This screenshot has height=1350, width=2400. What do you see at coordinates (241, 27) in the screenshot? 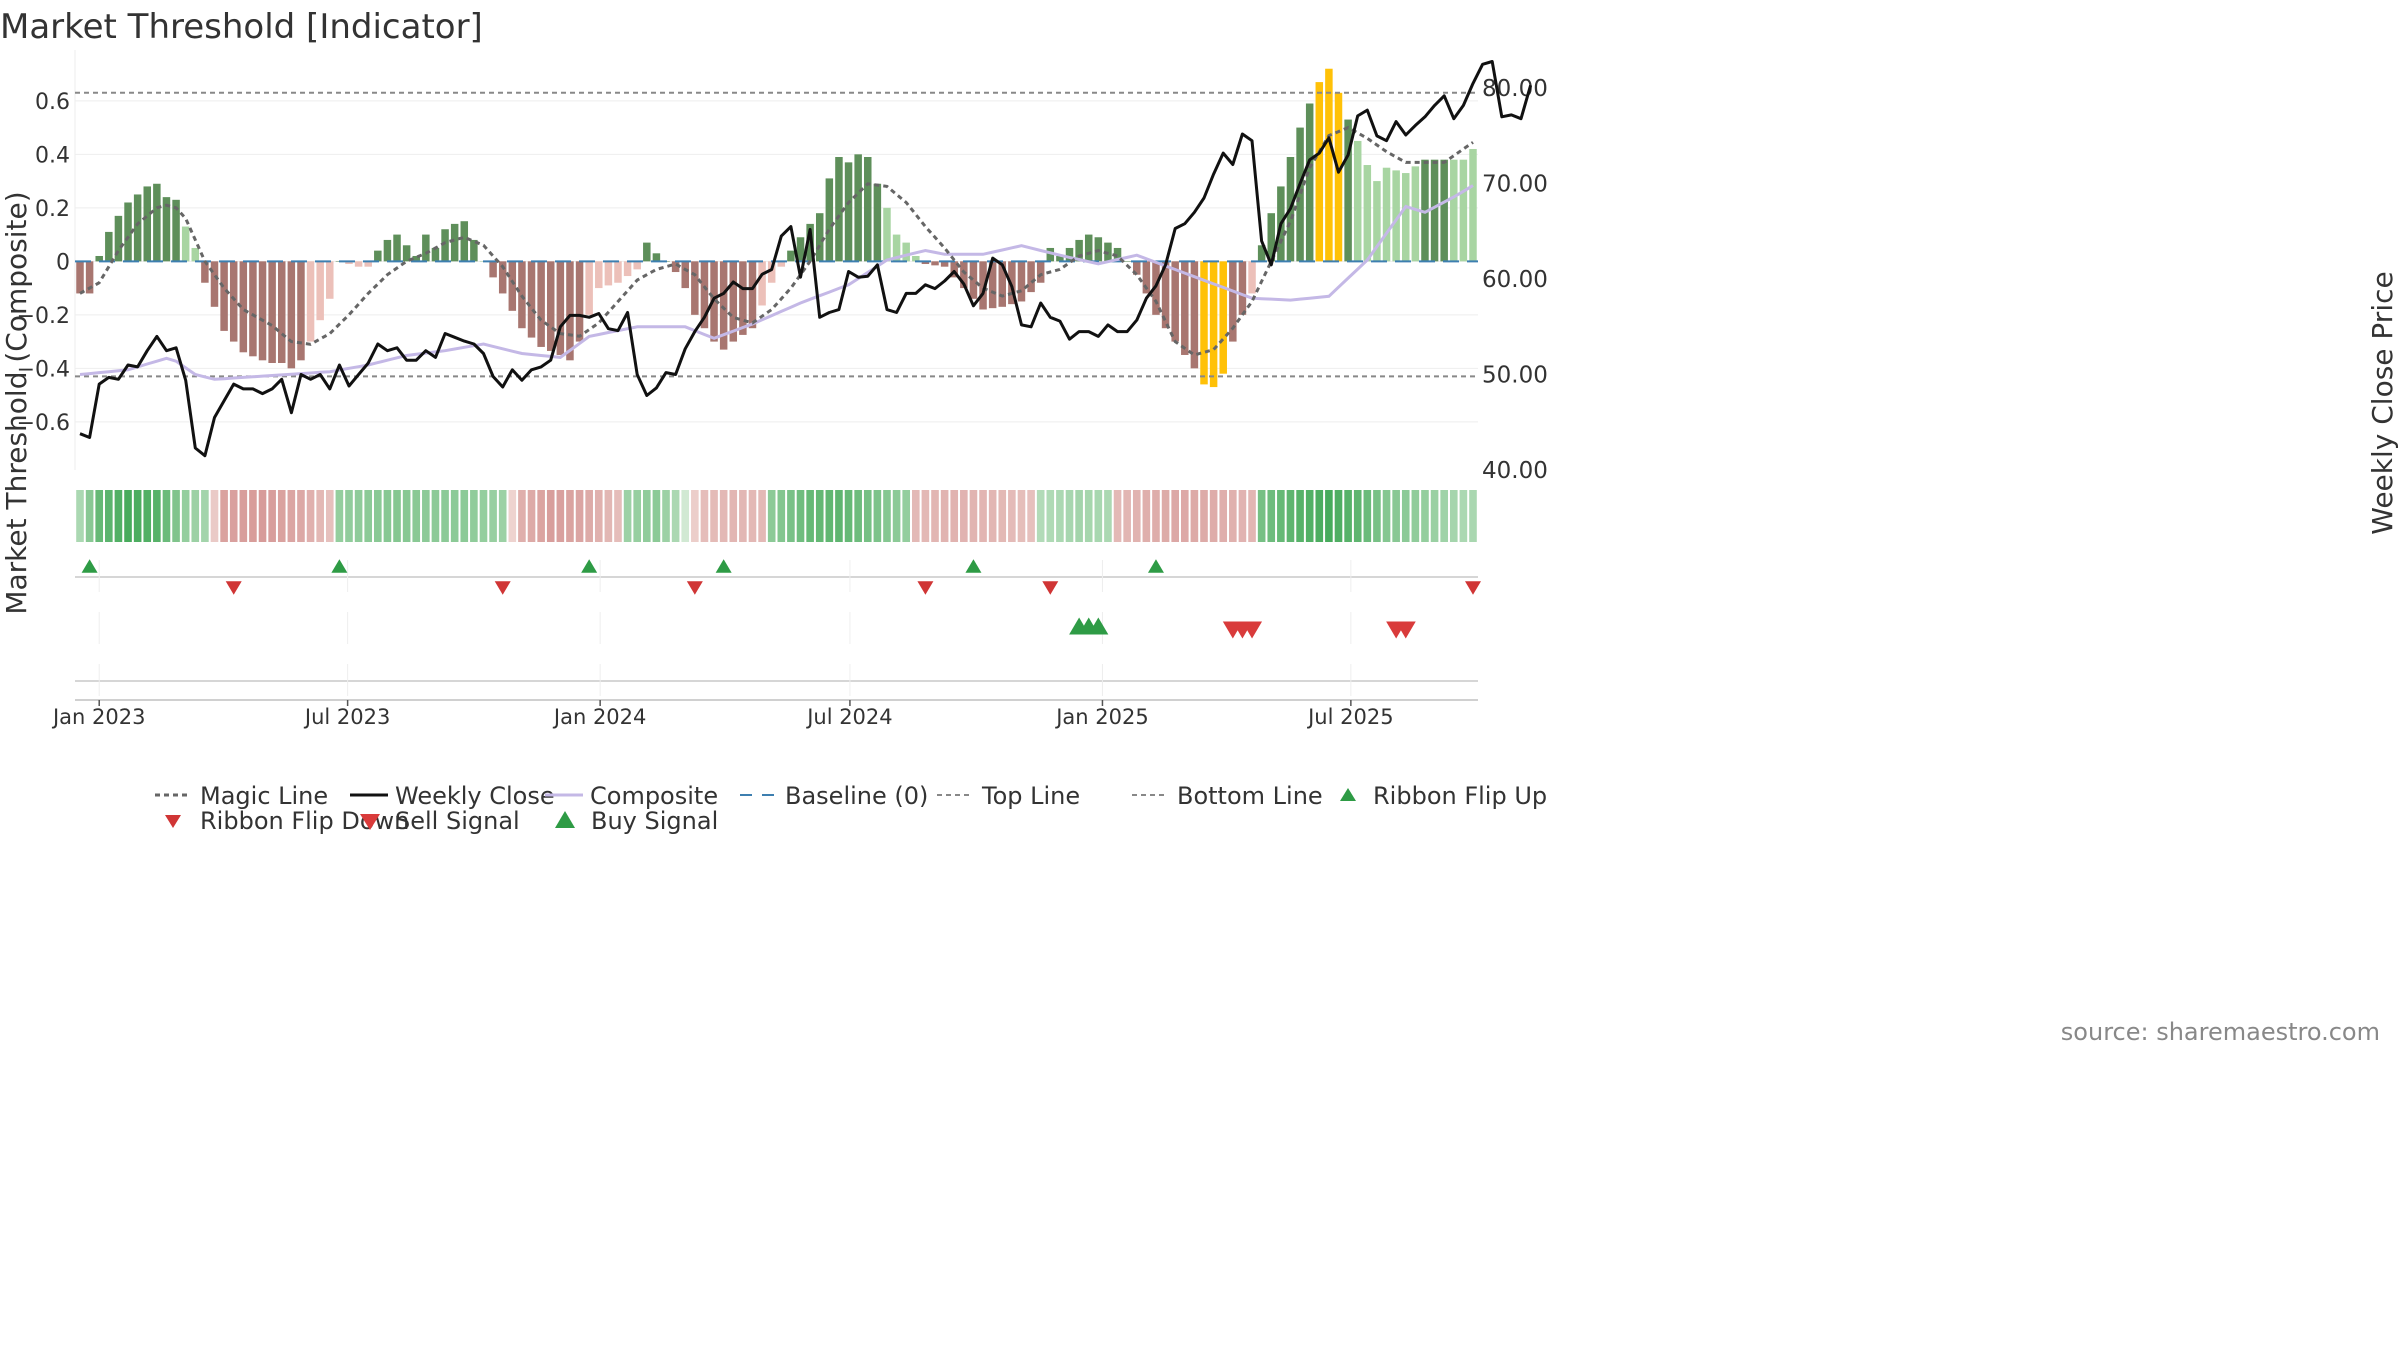
I see `chart-title: Market Threshold [Indicator]` at bounding box center [241, 27].